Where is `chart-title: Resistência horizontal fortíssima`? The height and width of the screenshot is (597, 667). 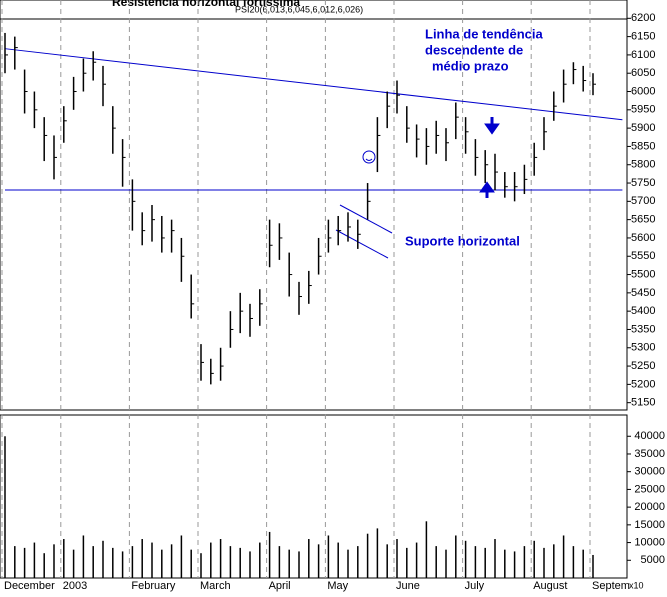
chart-title: Resistência horizontal fortíssima is located at coordinates (206, 4).